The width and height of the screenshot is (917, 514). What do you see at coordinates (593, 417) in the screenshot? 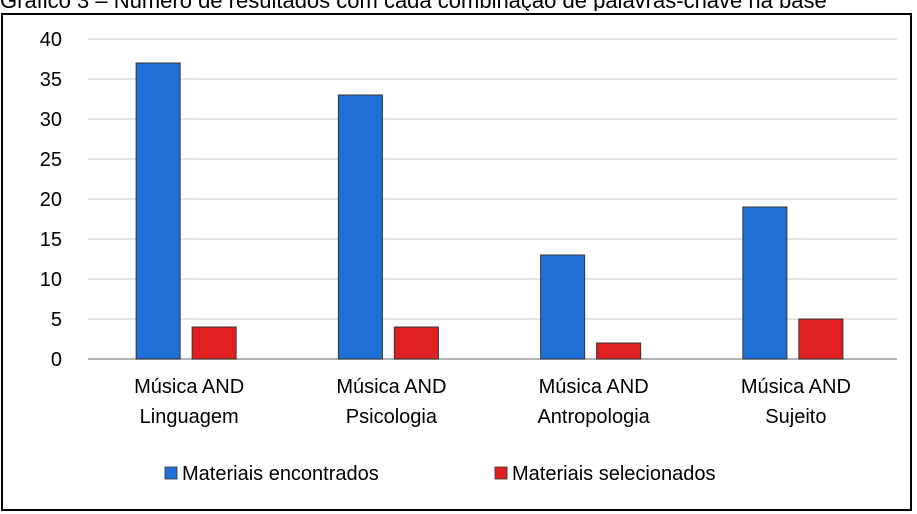
I see `x-category-label: Antropologia` at bounding box center [593, 417].